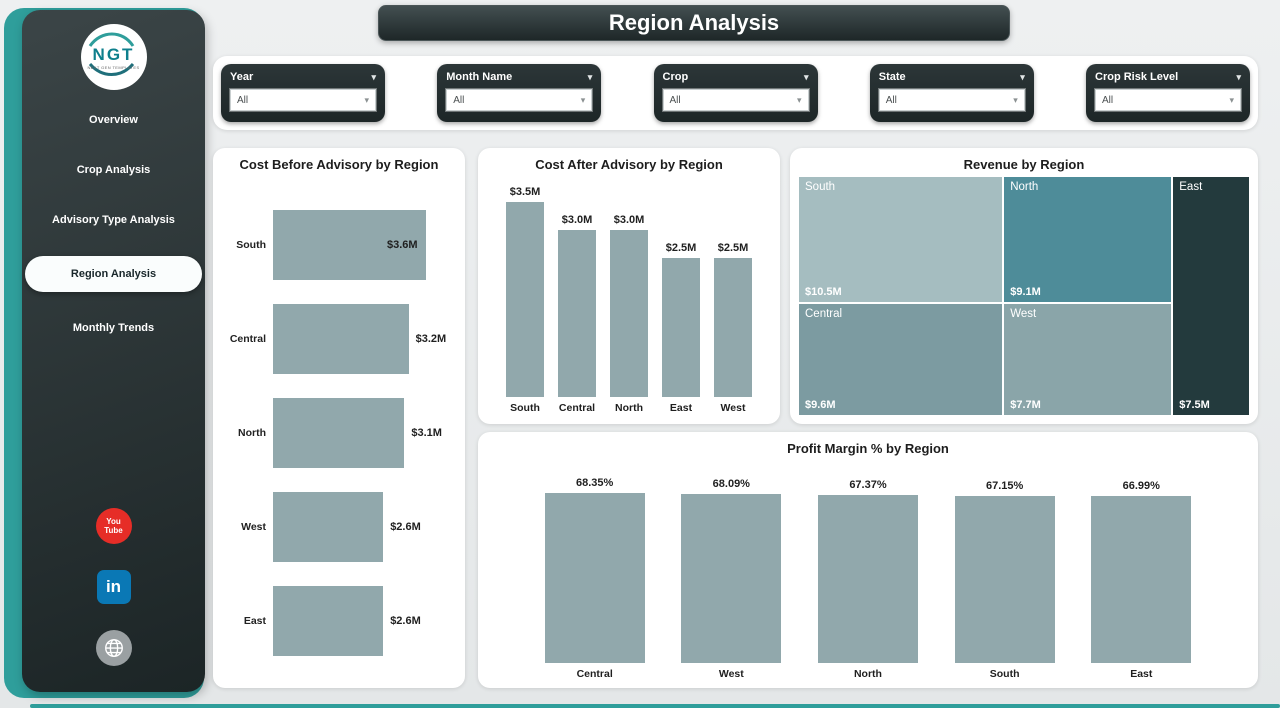 This screenshot has height=708, width=1280. What do you see at coordinates (1088, 359) in the screenshot?
I see `treemap-node-west: West $7.7M` at bounding box center [1088, 359].